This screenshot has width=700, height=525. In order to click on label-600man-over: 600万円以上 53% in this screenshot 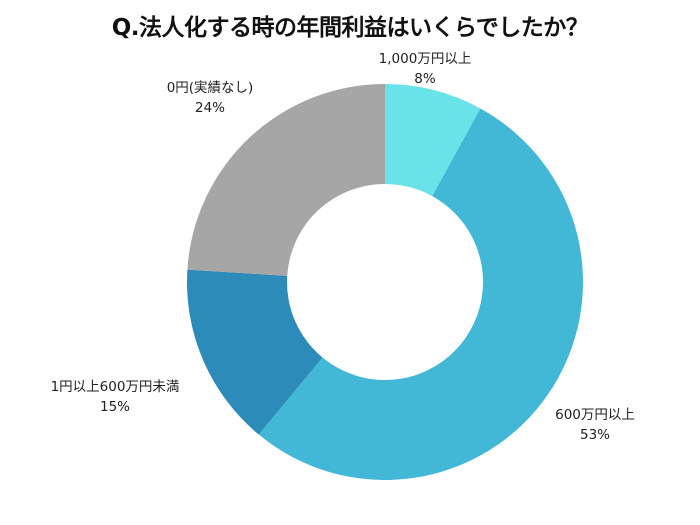, I will do `click(595, 425)`.